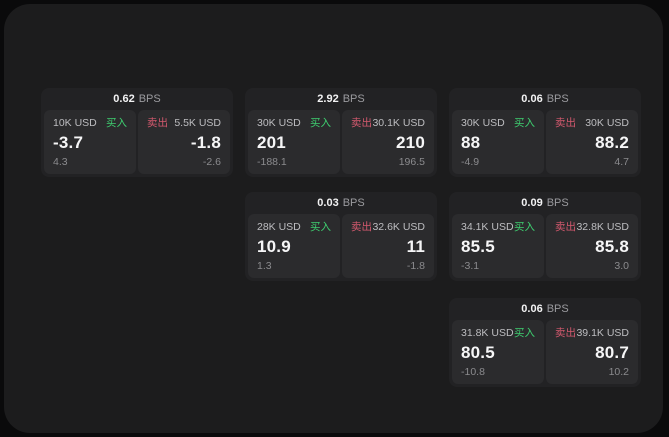  What do you see at coordinates (388, 246) in the screenshot?
I see `sell-panel: 卖出 32.6K USD 11 -1.8` at bounding box center [388, 246].